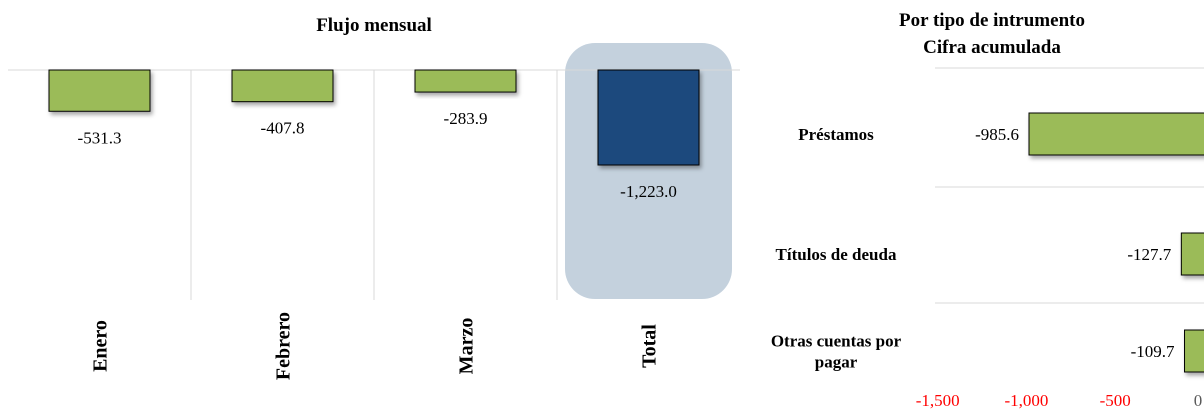 The image size is (1204, 410). What do you see at coordinates (284, 346) in the screenshot?
I see `category-label-febrero: Febrero` at bounding box center [284, 346].